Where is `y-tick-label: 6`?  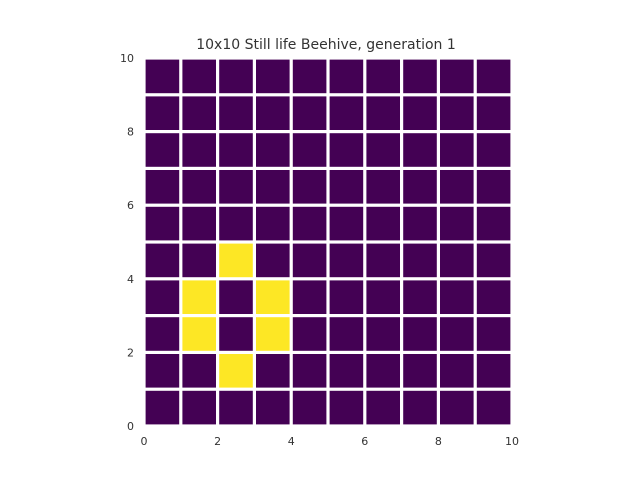 y-tick-label: 6 is located at coordinates (130, 205).